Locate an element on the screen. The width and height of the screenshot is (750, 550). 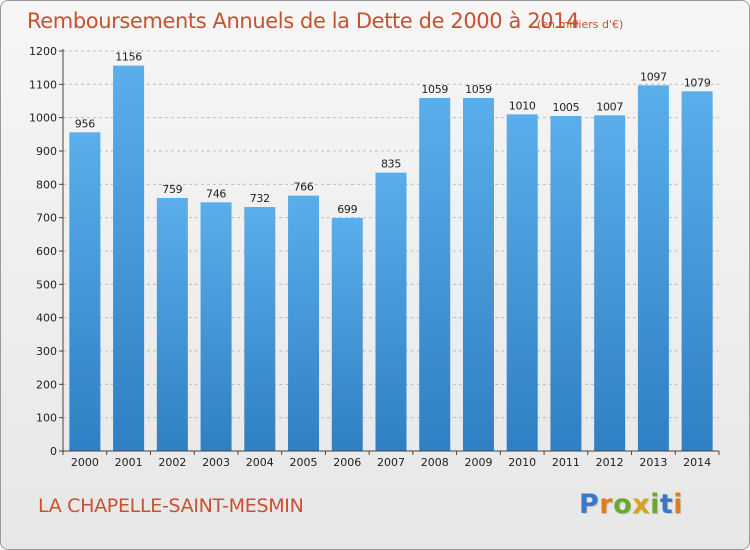
bar-2005 is located at coordinates (304, 323).